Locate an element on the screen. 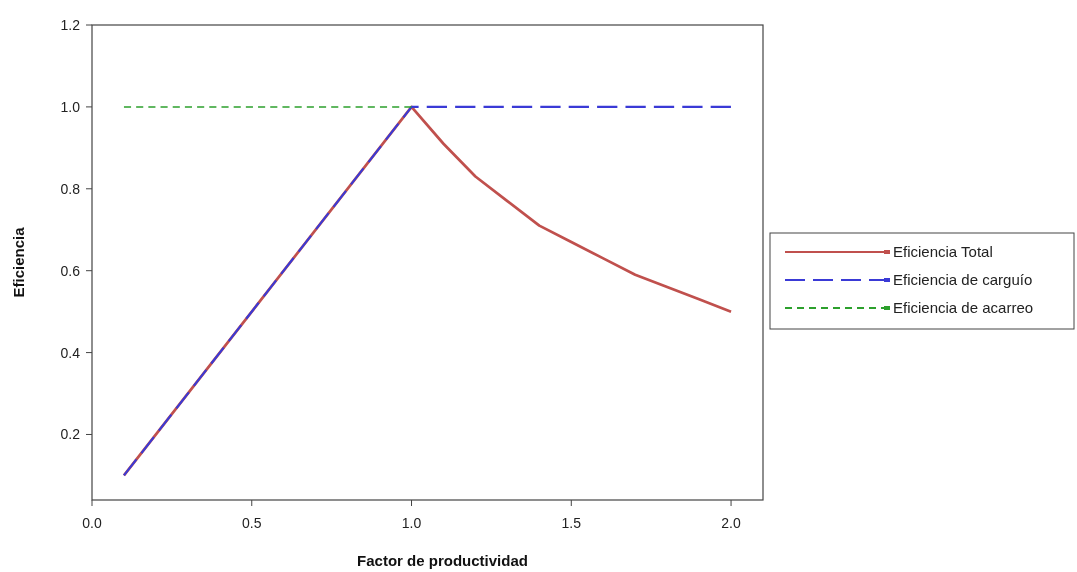 The width and height of the screenshot is (1077, 572). x-tick-label: 1.0 is located at coordinates (411, 523).